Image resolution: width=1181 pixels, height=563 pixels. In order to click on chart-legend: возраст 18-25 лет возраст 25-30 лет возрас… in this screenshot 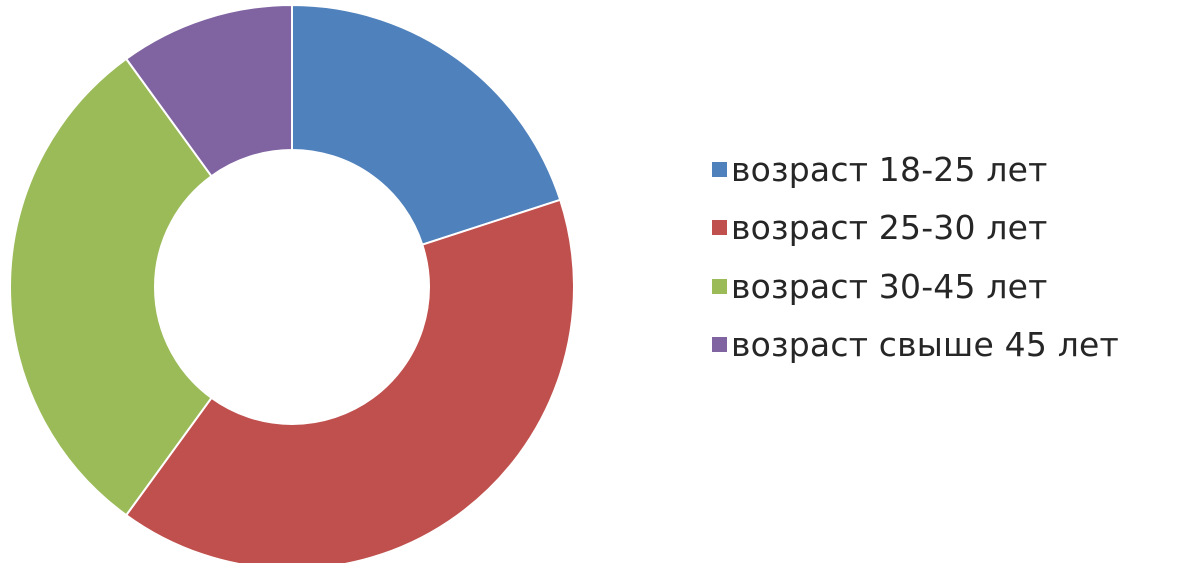, I will do `click(915, 257)`.